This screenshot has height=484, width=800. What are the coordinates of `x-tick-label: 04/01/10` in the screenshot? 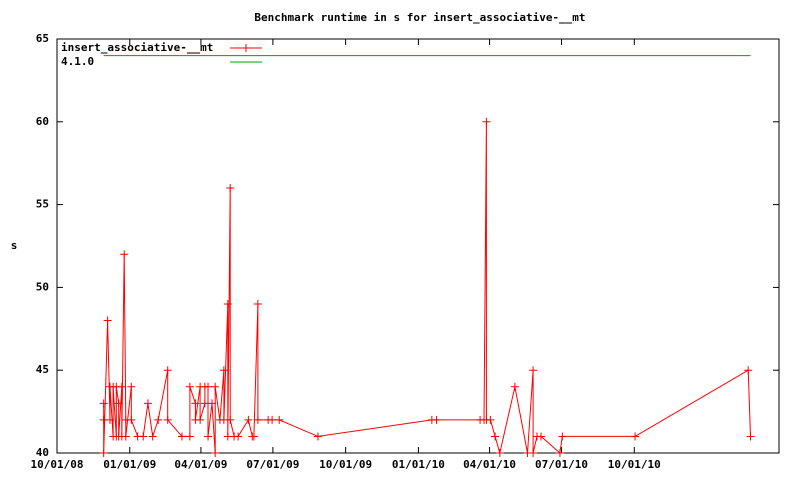 It's located at (489, 464).